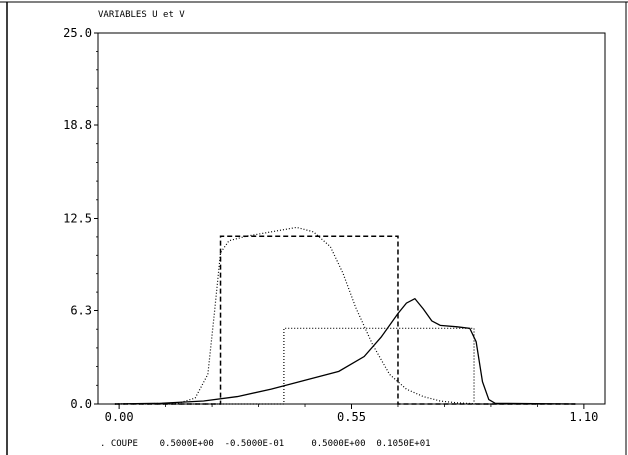 This screenshot has height=455, width=628. I want to click on y-tick-label: 0.0, so click(81, 404).